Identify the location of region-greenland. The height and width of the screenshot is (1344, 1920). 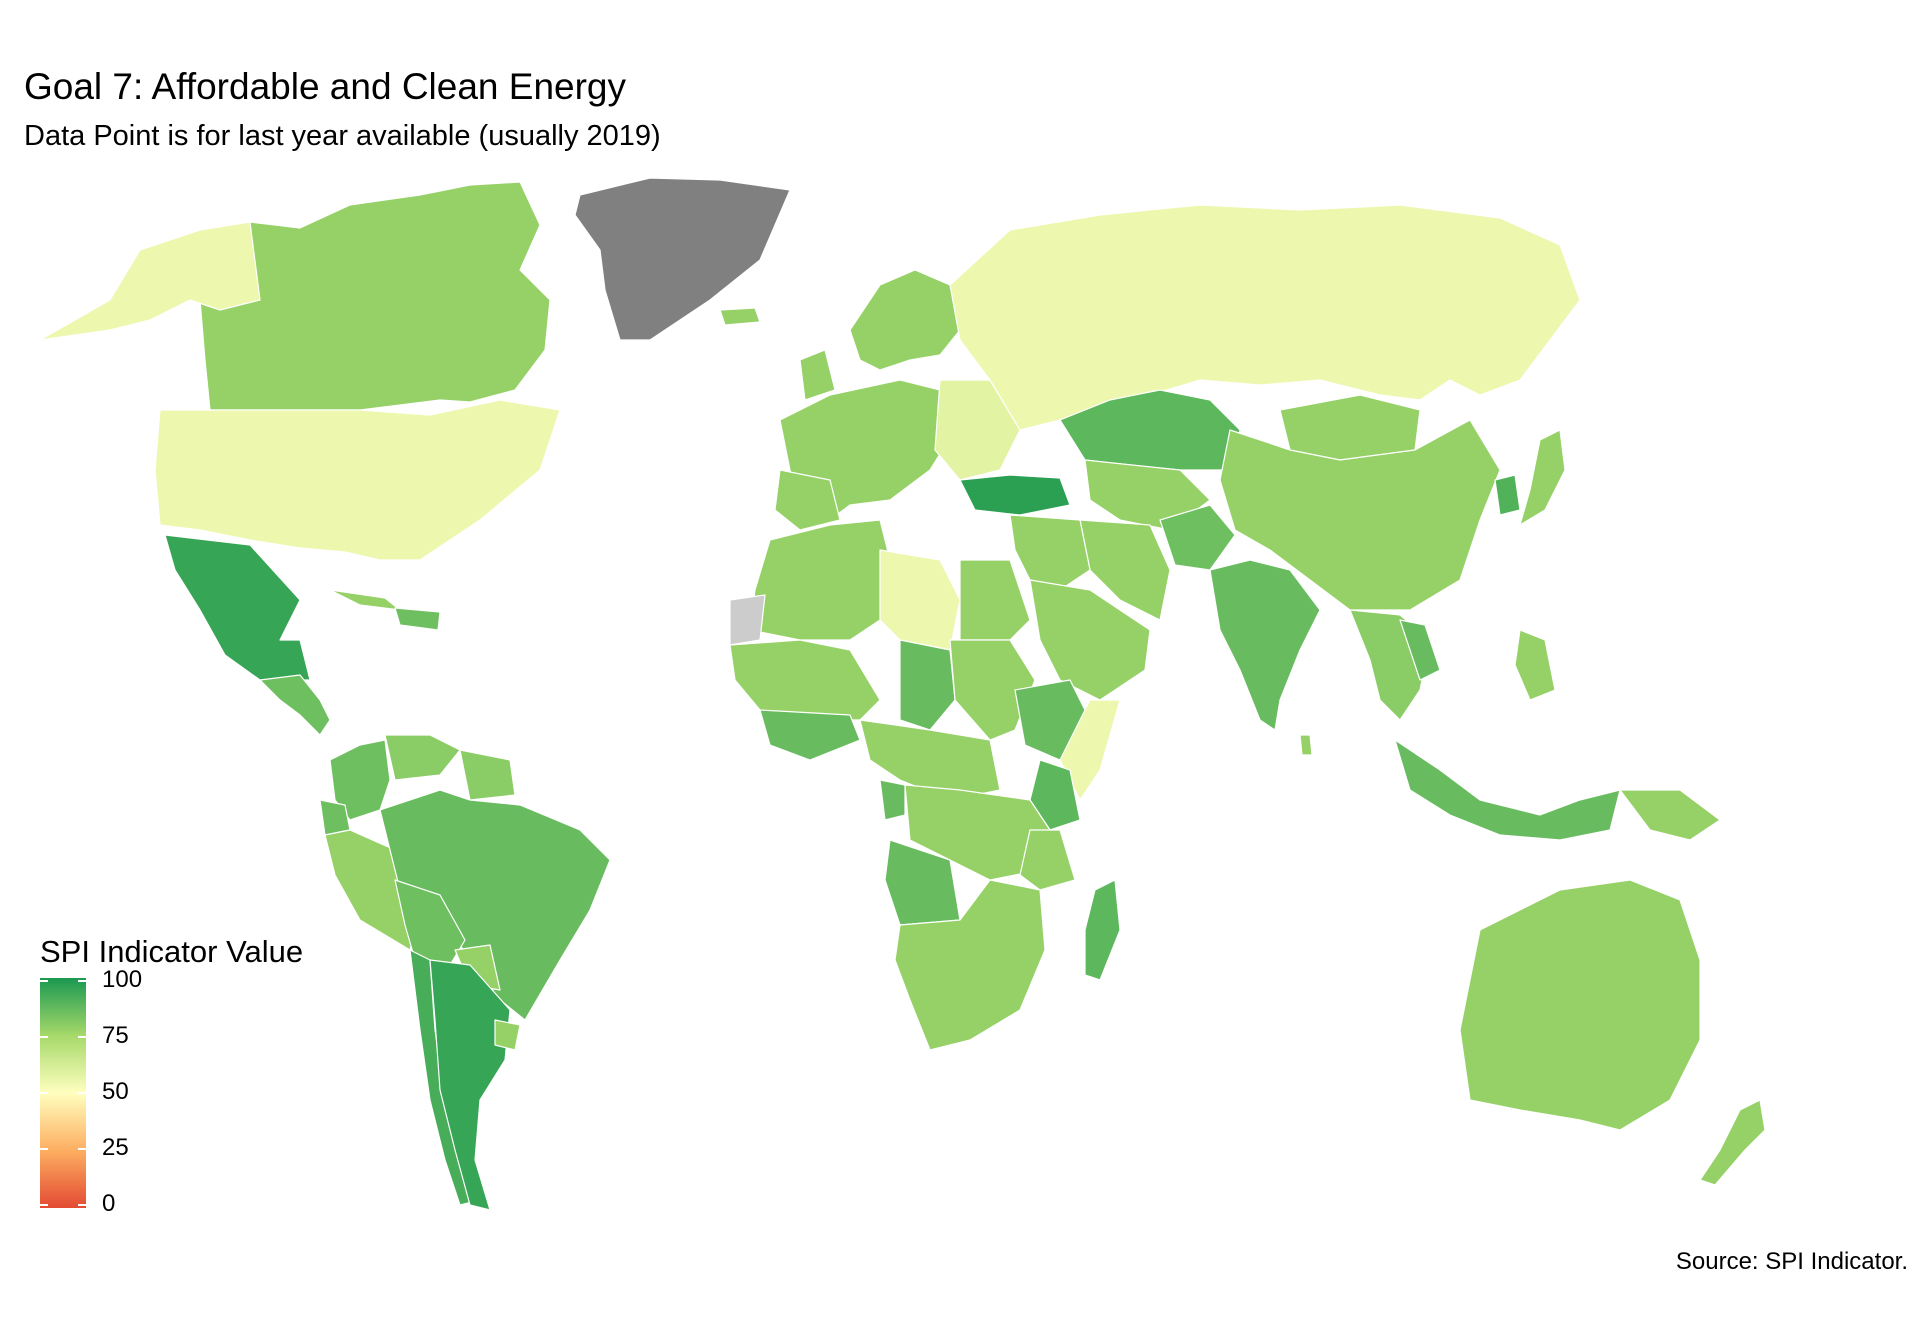
(682, 259).